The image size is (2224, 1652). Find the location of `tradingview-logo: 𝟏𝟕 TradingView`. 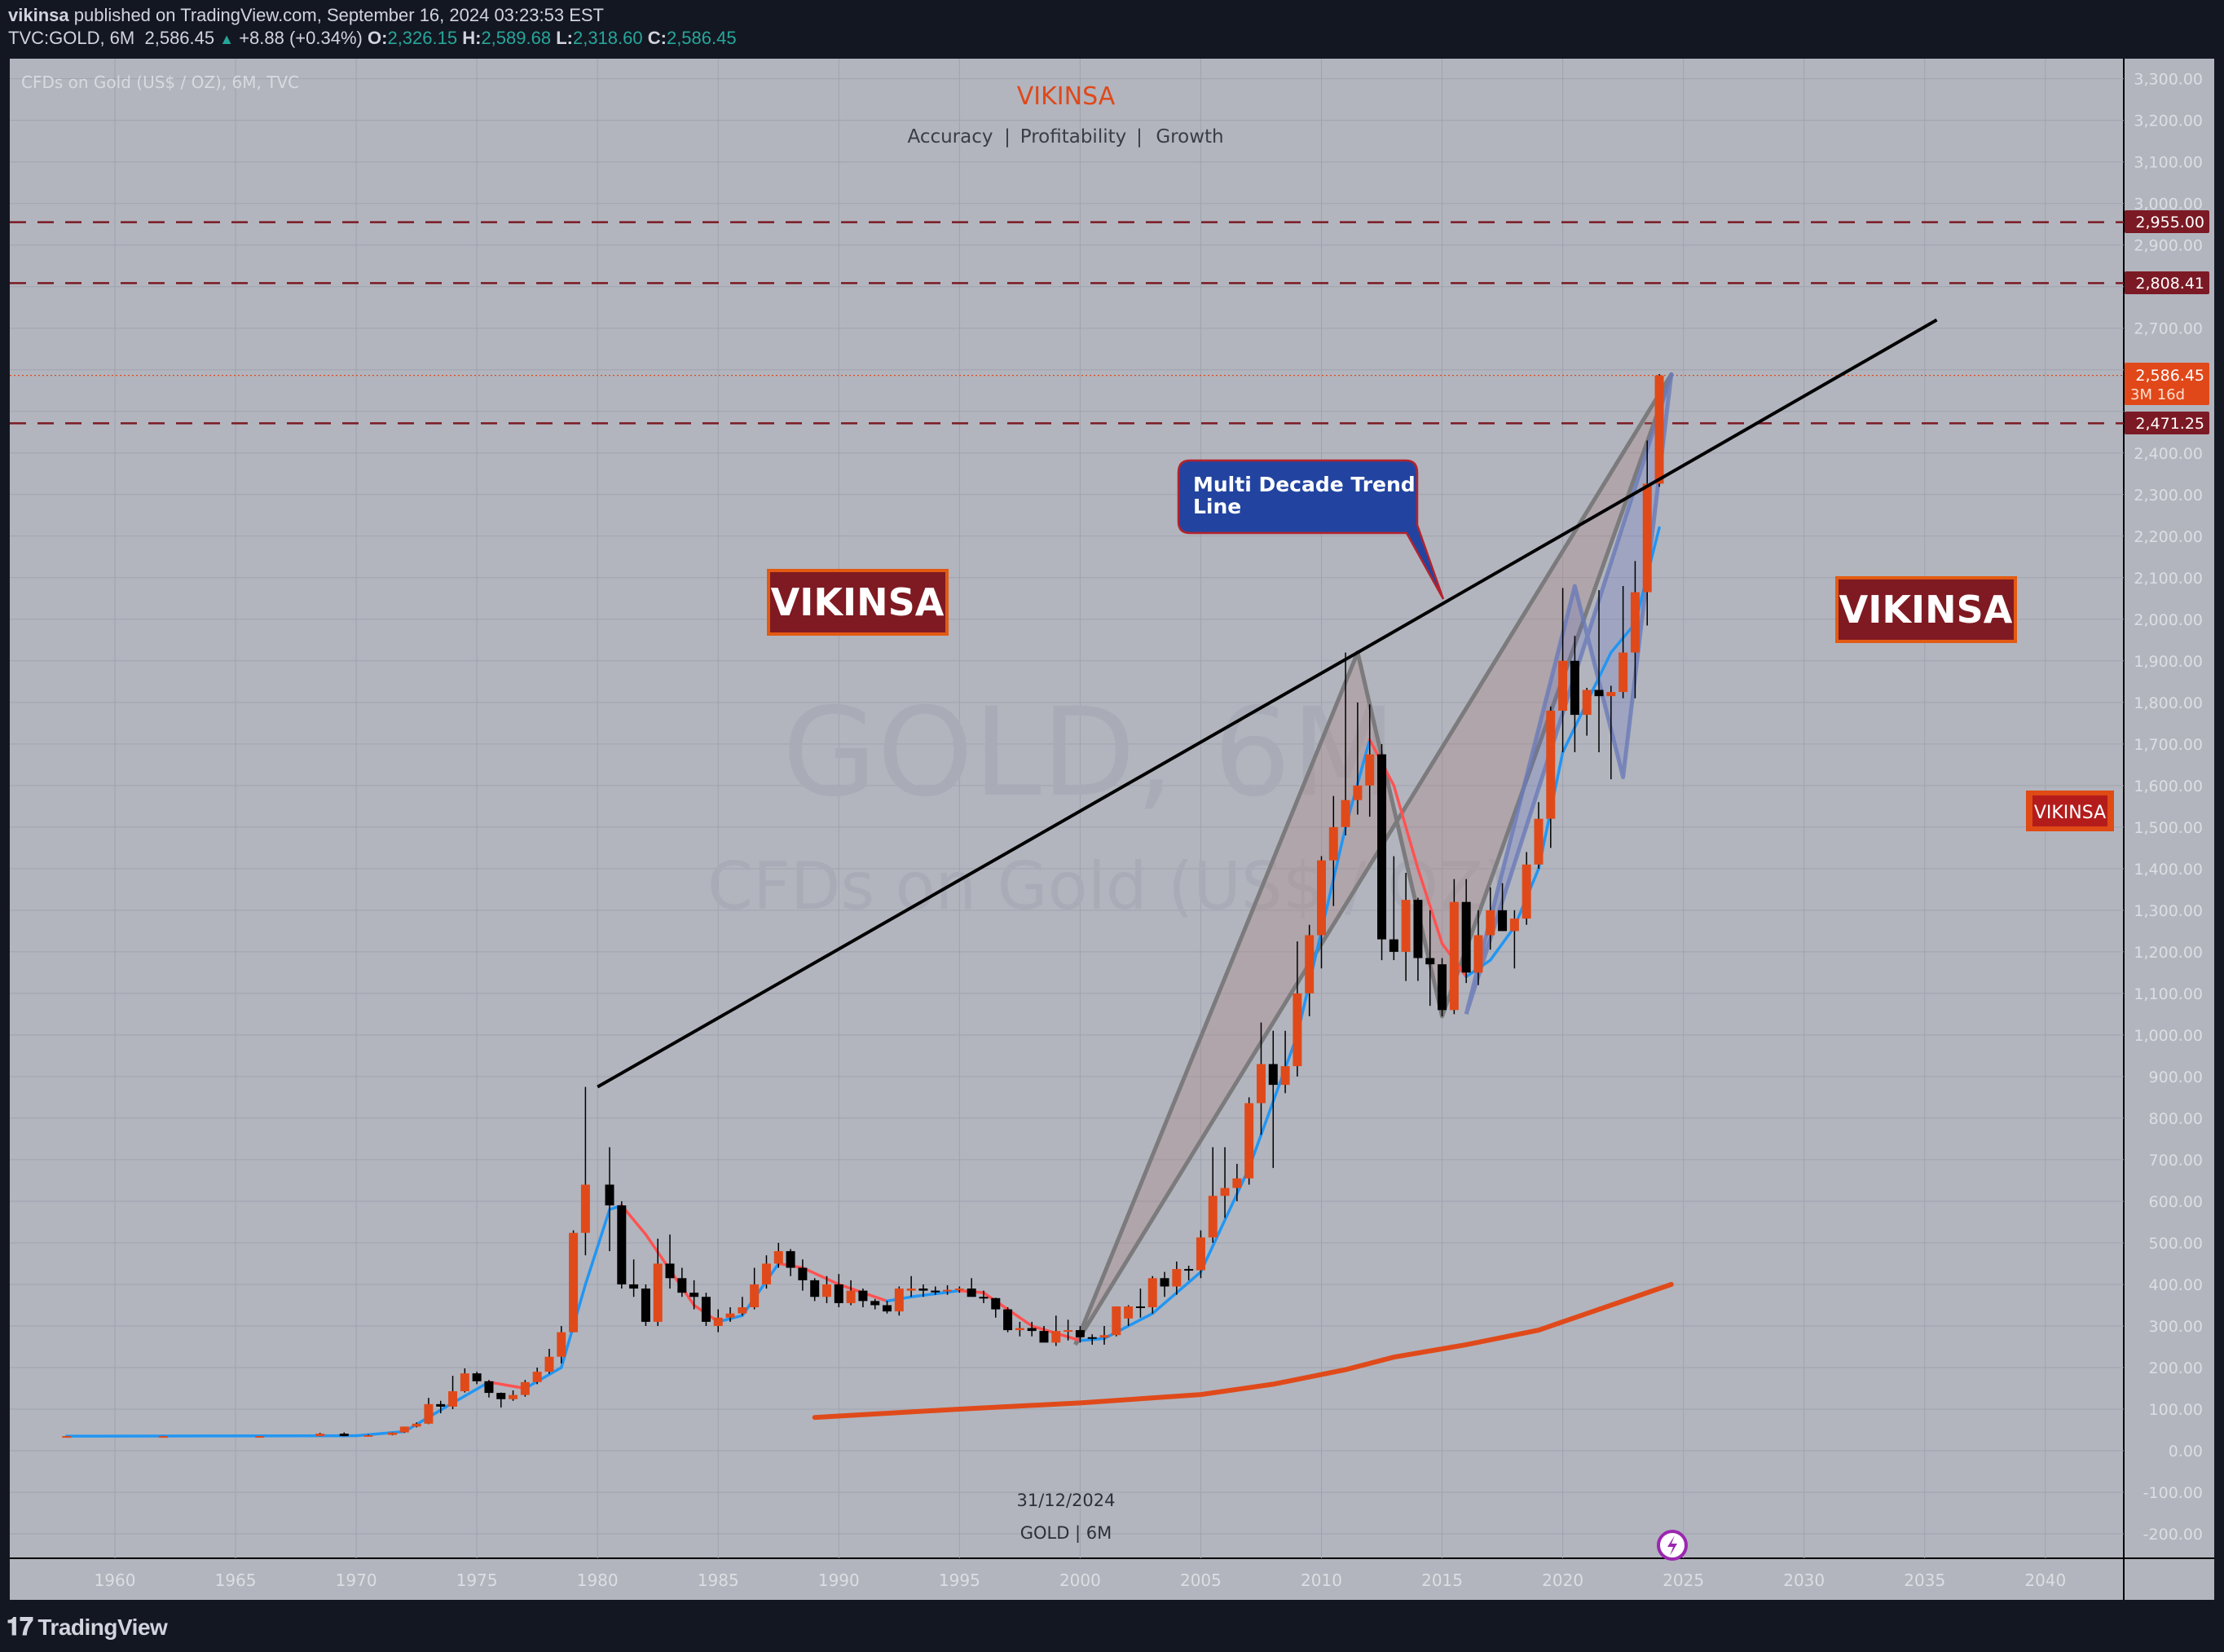

tradingview-logo: 𝟏𝟕 TradingView is located at coordinates (87, 1627).